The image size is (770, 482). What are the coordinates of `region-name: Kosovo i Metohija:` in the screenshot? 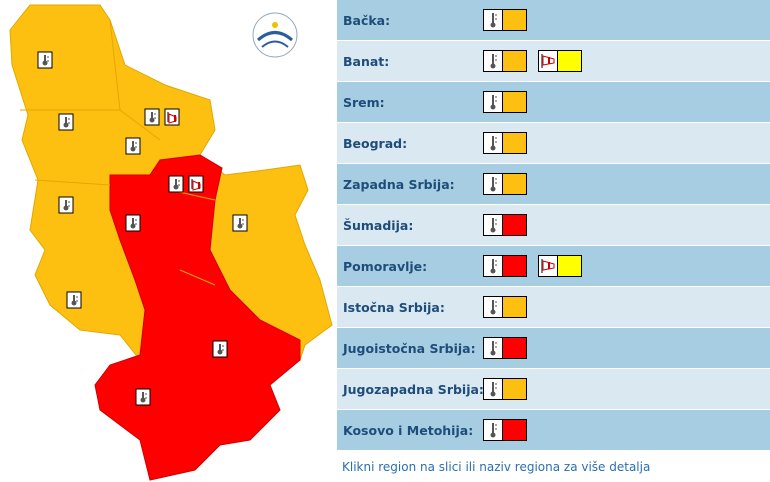 It's located at (408, 430).